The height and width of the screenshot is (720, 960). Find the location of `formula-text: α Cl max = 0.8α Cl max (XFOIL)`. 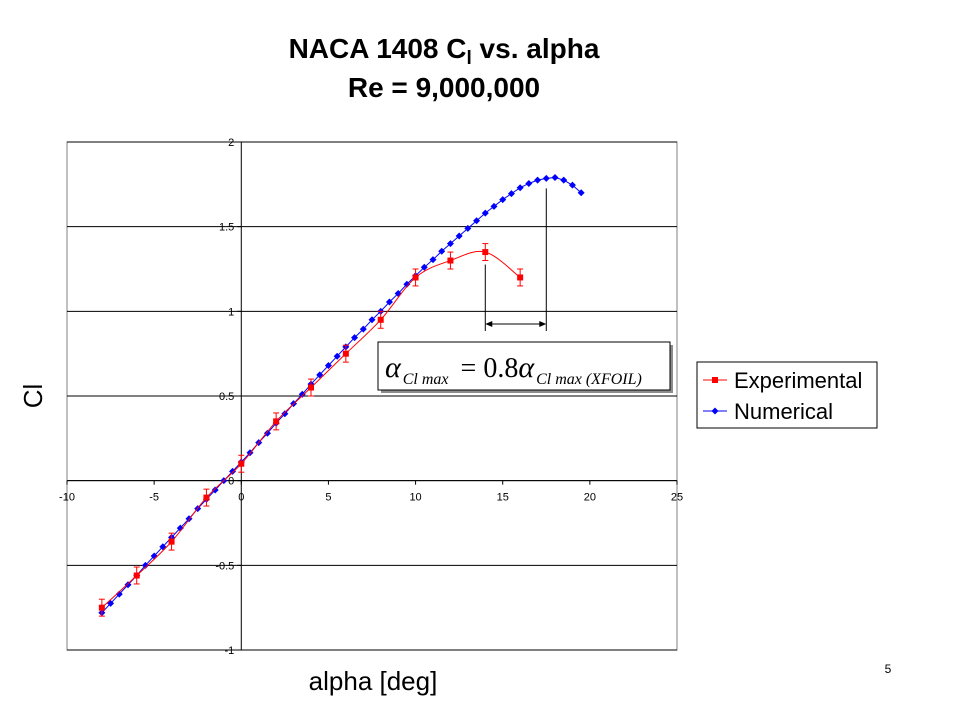

formula-text: α Cl max = 0.8α Cl max (XFOIL) is located at coordinates (513, 369).